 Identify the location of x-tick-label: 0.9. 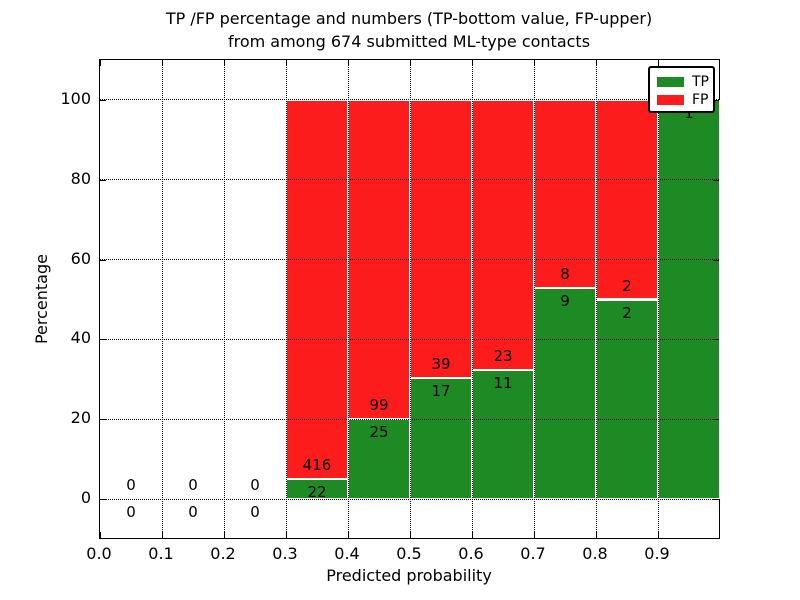
(657, 553).